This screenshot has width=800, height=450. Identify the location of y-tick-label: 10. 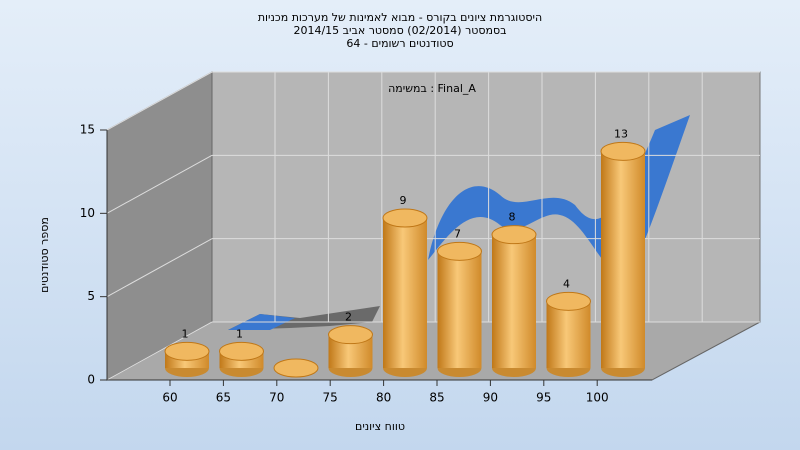
(87, 213).